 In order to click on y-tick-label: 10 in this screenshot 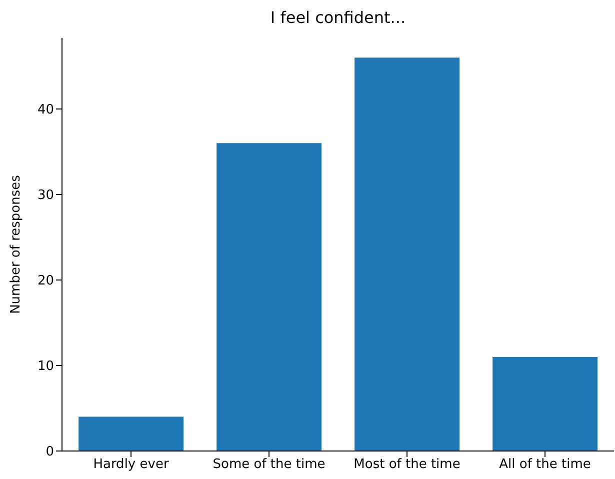, I will do `click(45, 366)`.